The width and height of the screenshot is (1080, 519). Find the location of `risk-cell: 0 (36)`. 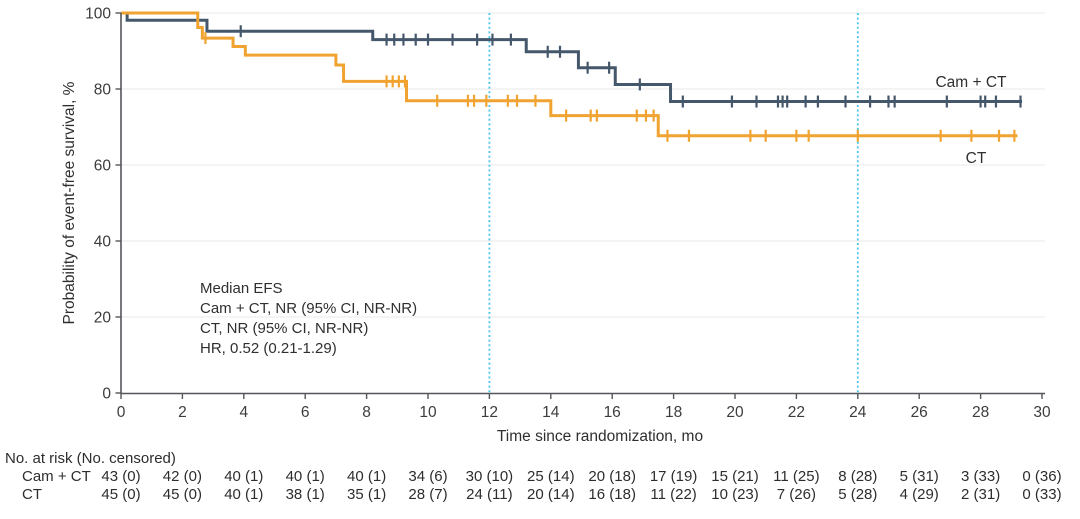

risk-cell: 0 (36) is located at coordinates (1042, 476).